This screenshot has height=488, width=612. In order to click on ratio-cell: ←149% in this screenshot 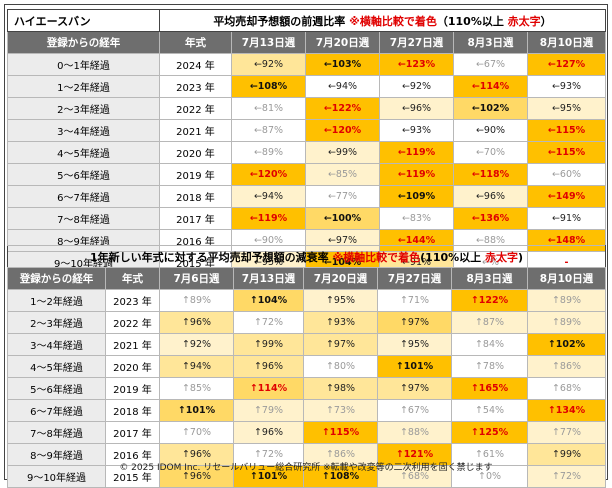, I will do `click(566, 196)`.